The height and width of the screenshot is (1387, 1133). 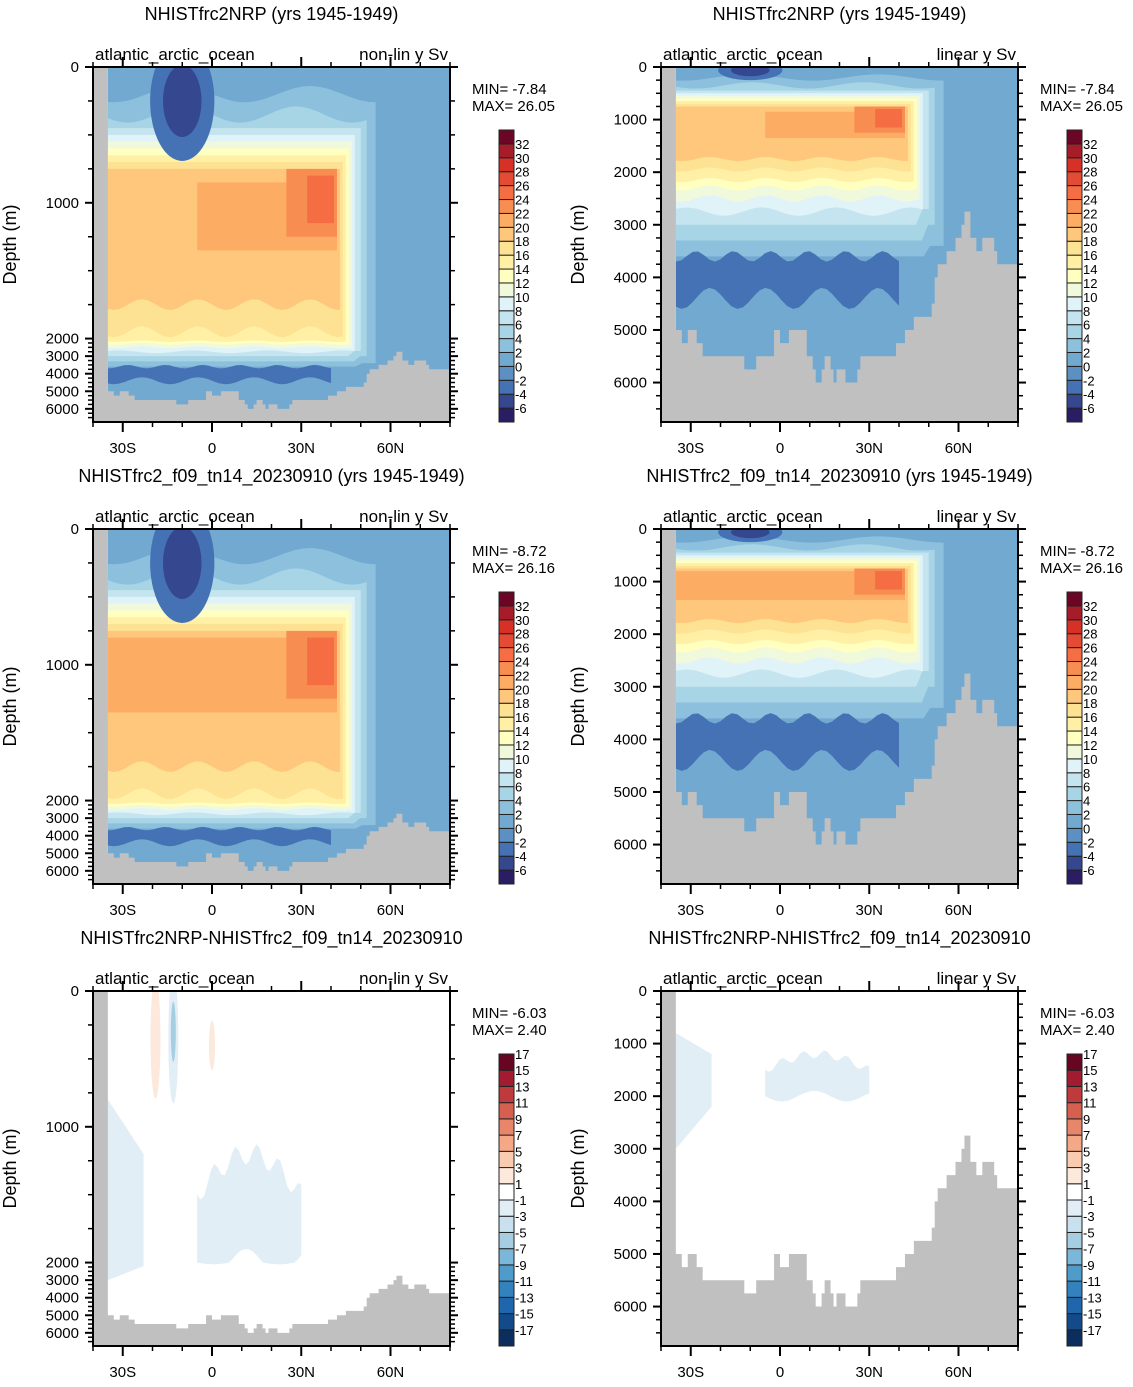 I want to click on y-tick-label: 3000, so click(x=630, y=687).